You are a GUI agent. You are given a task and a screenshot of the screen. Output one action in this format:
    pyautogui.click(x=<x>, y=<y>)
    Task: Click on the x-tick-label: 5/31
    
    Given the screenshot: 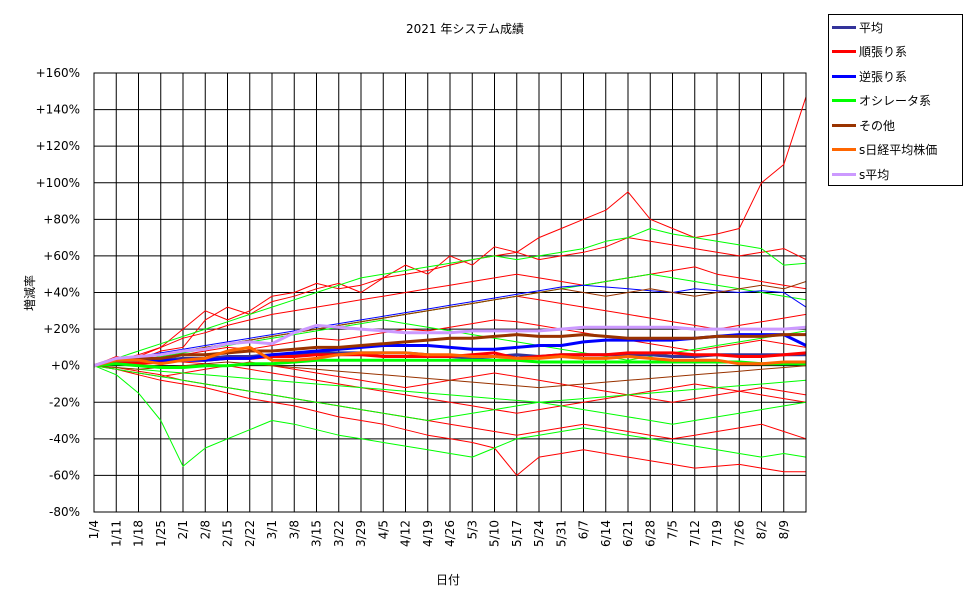 What is the action you would take?
    pyautogui.click(x=561, y=533)
    